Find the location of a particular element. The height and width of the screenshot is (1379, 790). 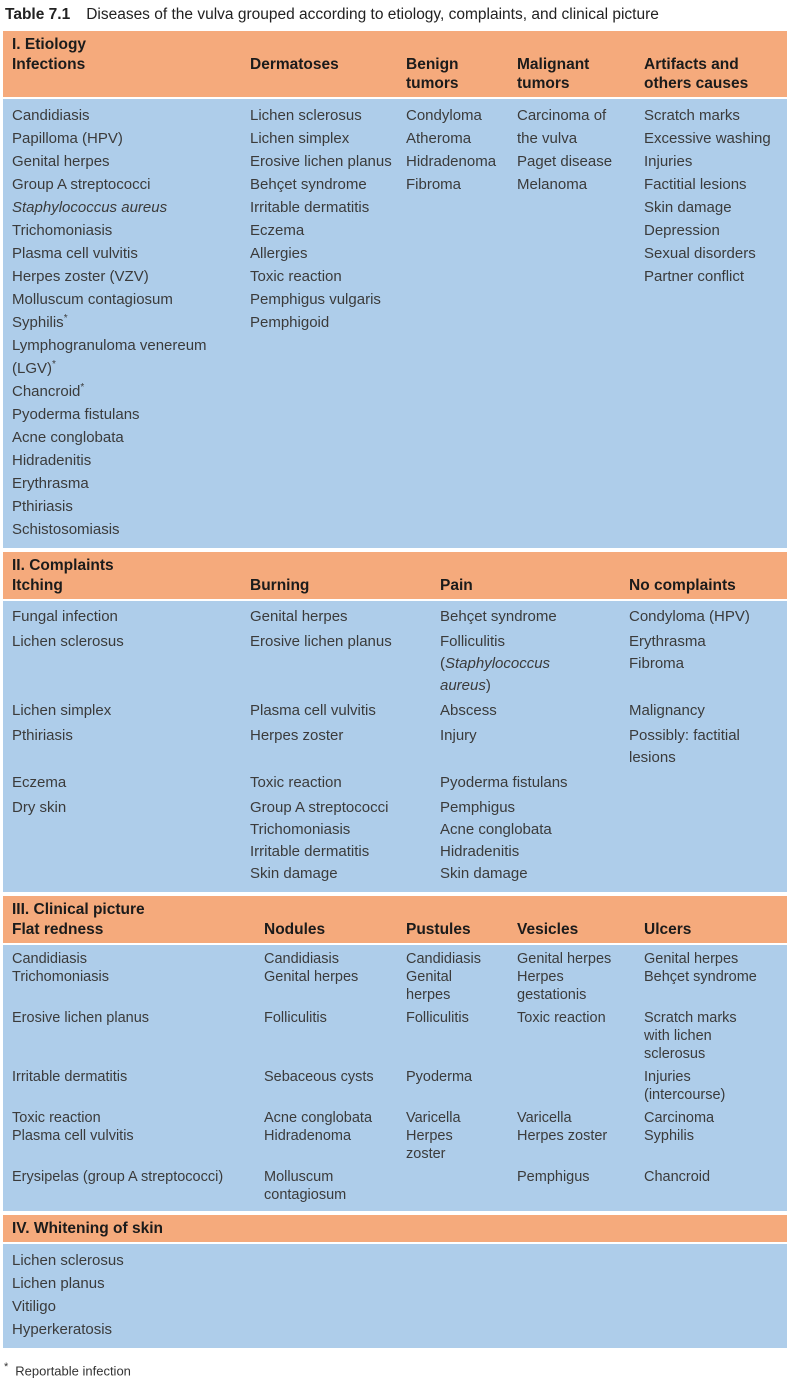

list-item: Injuries is located at coordinates (668, 161).